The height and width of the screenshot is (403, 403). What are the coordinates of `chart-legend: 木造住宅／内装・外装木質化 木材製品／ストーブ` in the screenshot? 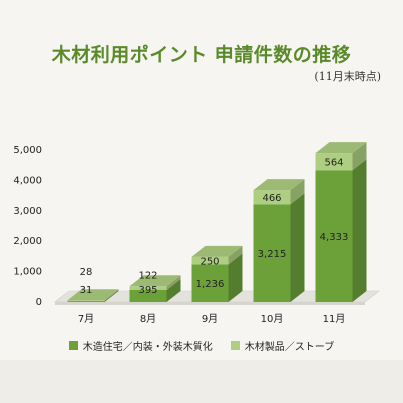 It's located at (201, 345).